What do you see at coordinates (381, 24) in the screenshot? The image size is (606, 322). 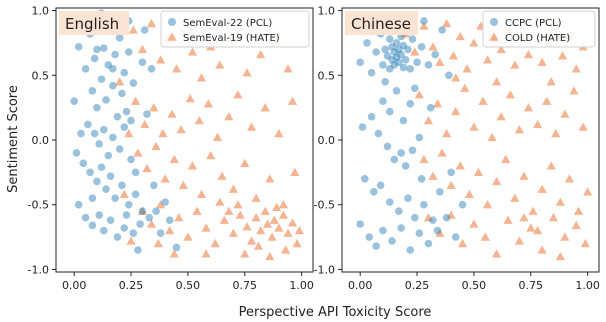 I see `panel-label: Chinese` at bounding box center [381, 24].